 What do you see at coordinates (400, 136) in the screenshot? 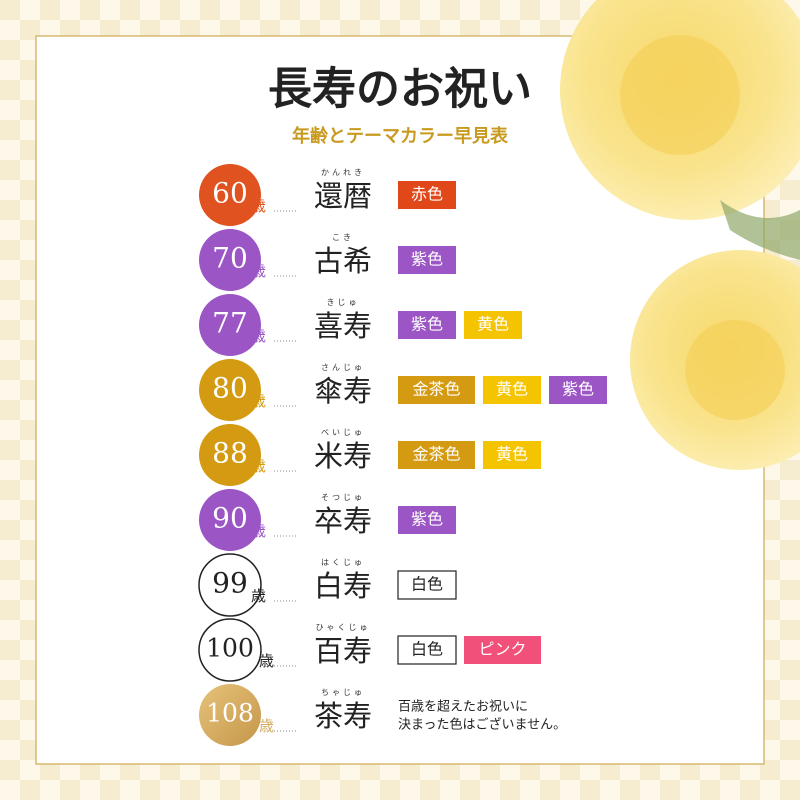
I see `subtitle: 年齢とテーマカラー早見表` at bounding box center [400, 136].